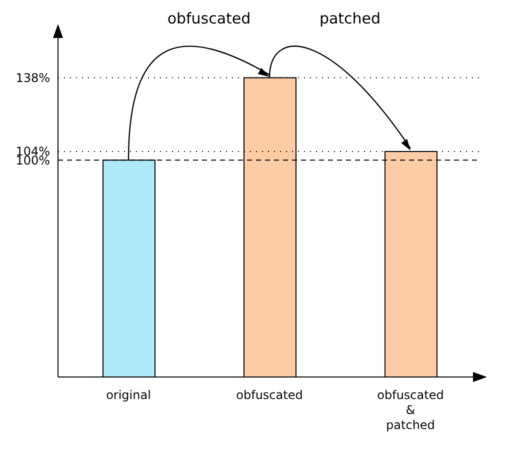 This screenshot has width=511, height=455. I want to click on x-tick-label: obfuscated & patched, so click(410, 410).